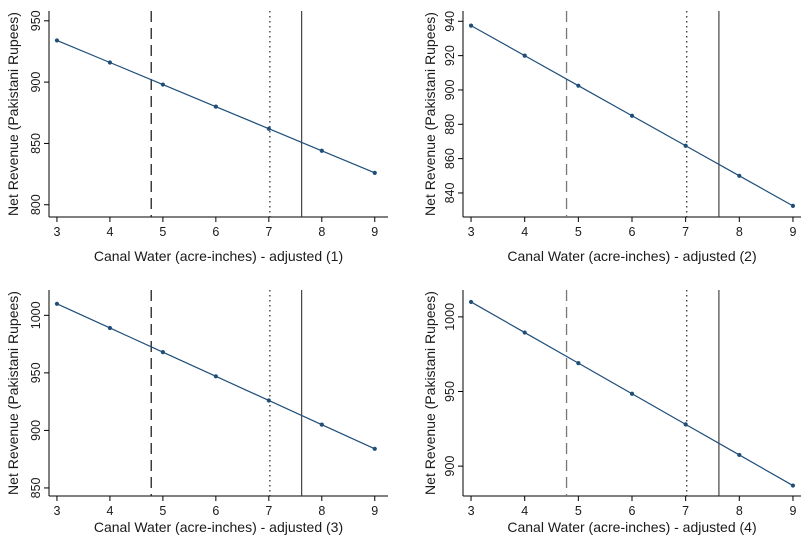 This screenshot has height=540, width=801. What do you see at coordinates (450, 158) in the screenshot?
I see `y-tick-label: 860` at bounding box center [450, 158].